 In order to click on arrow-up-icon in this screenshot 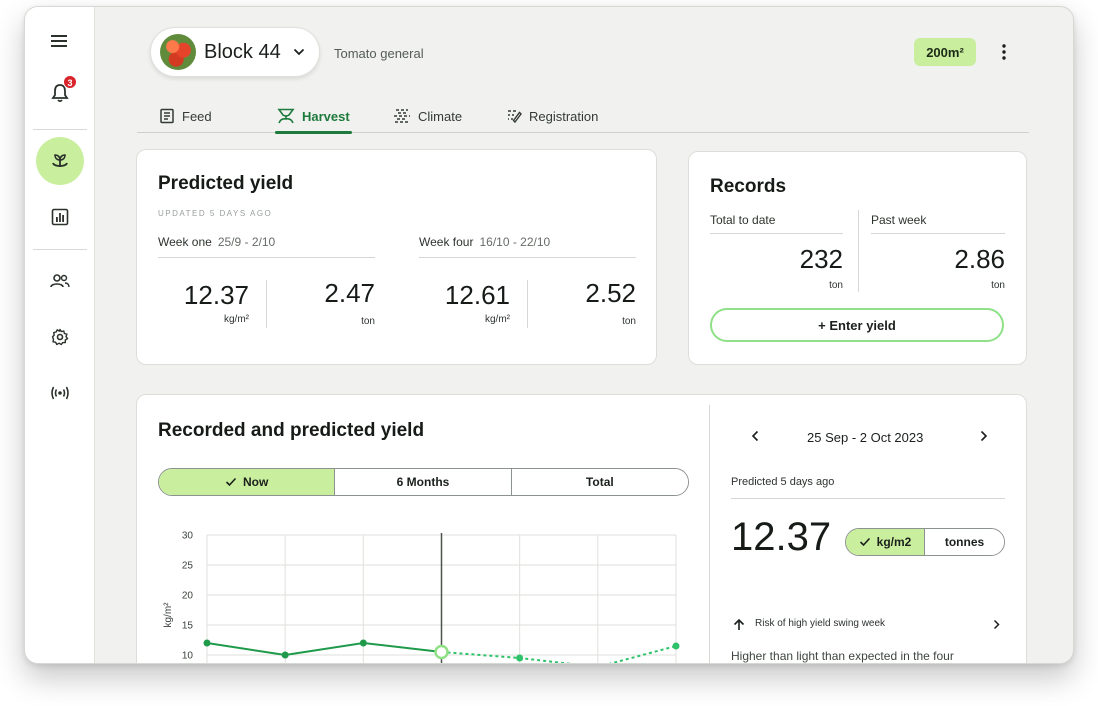, I will do `click(739, 624)`.